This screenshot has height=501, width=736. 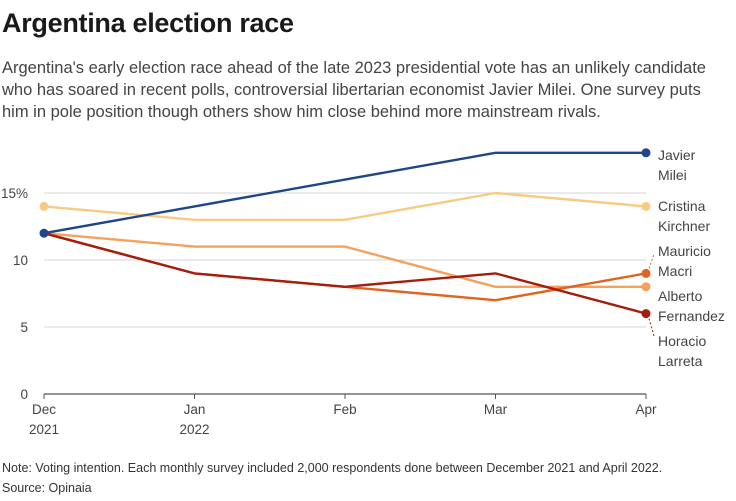 What do you see at coordinates (47, 488) in the screenshot?
I see `chart-source: Source: Opinaia` at bounding box center [47, 488].